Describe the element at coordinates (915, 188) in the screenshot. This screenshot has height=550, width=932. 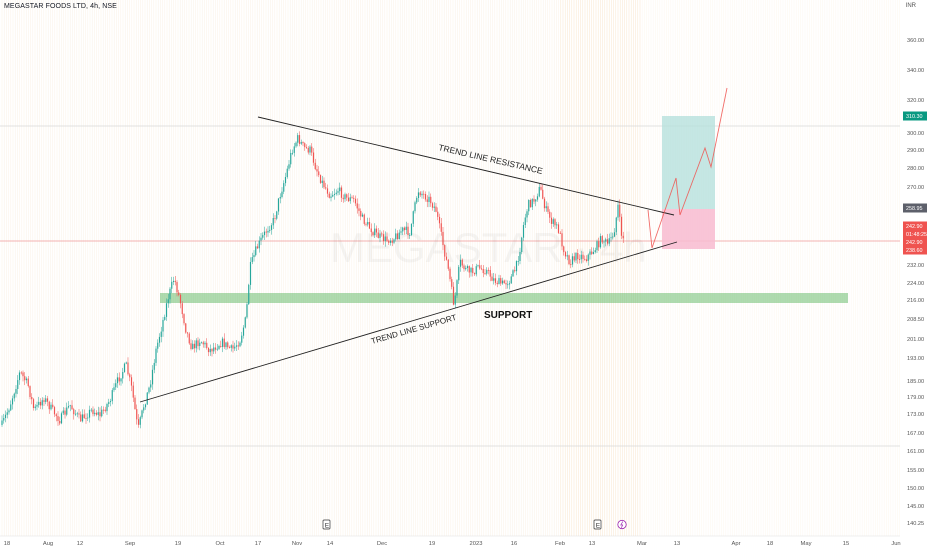
I see `price-tick: 270.00` at that location.